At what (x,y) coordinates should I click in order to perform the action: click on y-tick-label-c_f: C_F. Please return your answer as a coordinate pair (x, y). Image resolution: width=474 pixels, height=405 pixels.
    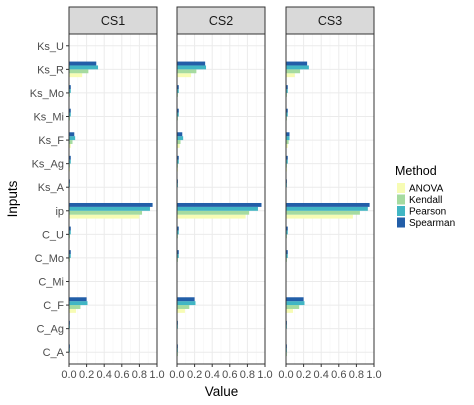
    Looking at the image, I should click on (53, 306).